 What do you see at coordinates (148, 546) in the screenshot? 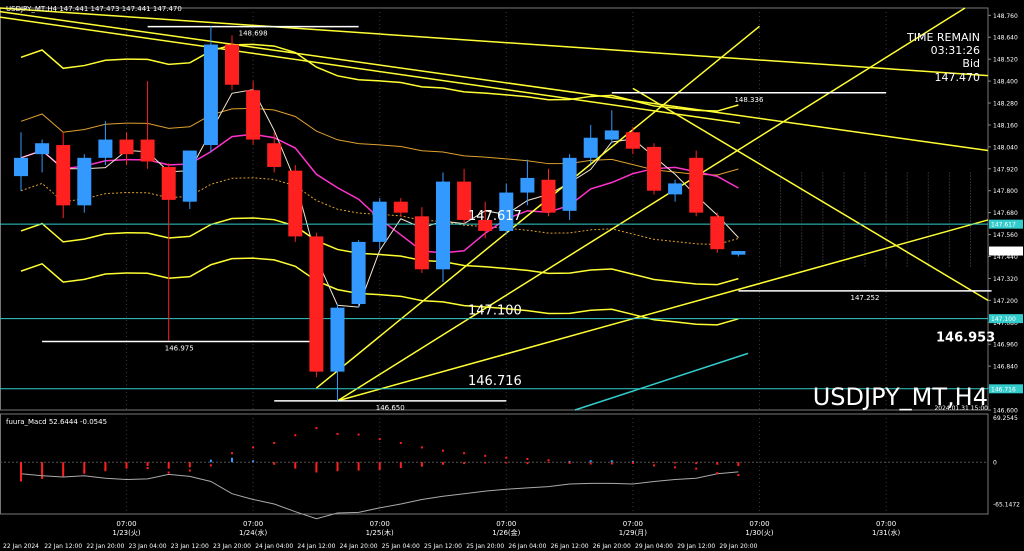
I see `x-tick-label: 23 Jan 04:00` at bounding box center [148, 546].